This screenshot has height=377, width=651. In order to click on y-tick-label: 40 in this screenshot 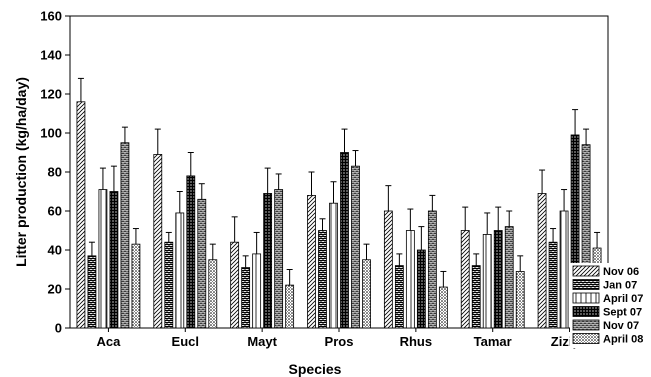, I will do `click(55, 250)`.